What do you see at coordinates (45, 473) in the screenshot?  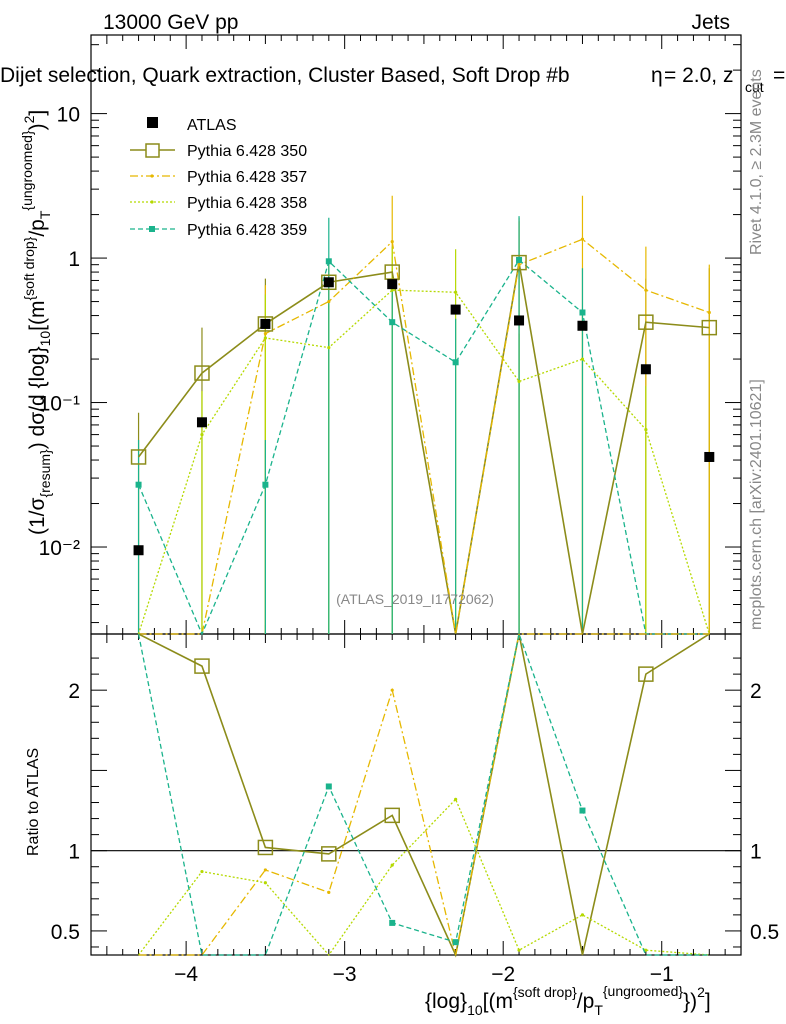 I see `ylabel-resum: {resum}` at bounding box center [45, 473].